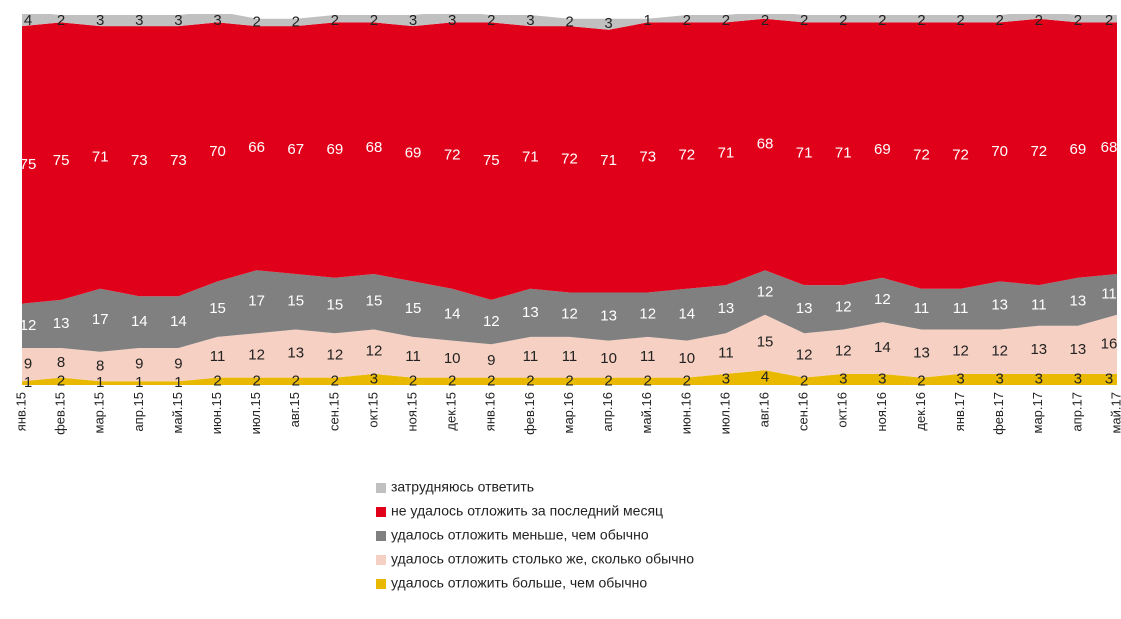 This screenshot has width=1121, height=619. I want to click on x-tick-label: май.15, so click(177, 413).